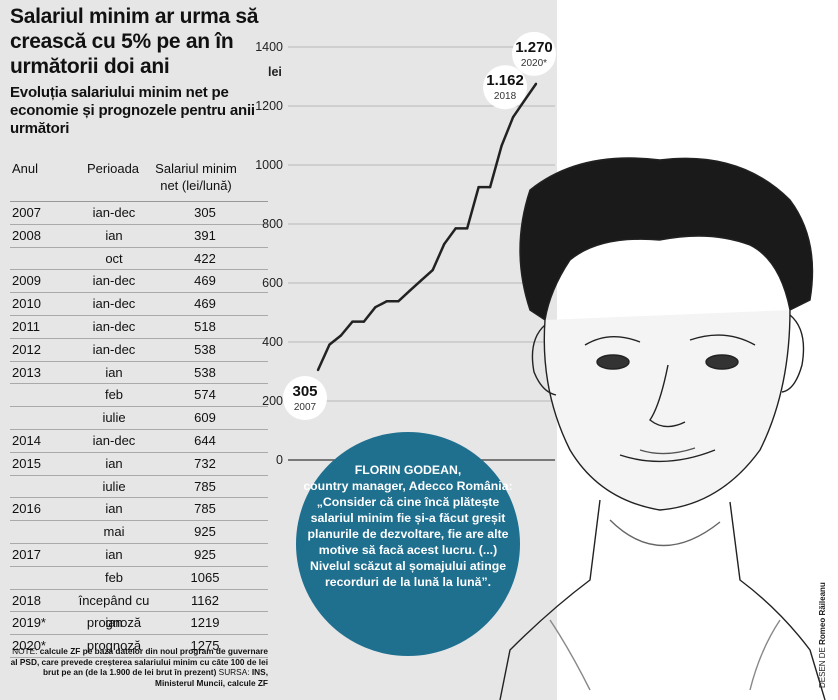 Image resolution: width=838 pixels, height=700 pixels. What do you see at coordinates (139, 327) in the screenshot?
I see `table-row: 2011 ian-dec 518` at bounding box center [139, 327].